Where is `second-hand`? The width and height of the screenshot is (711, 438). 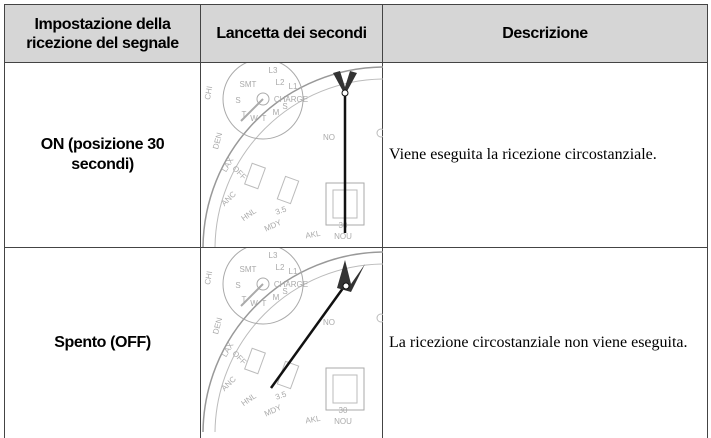
second-hand is located at coordinates (308, 336).